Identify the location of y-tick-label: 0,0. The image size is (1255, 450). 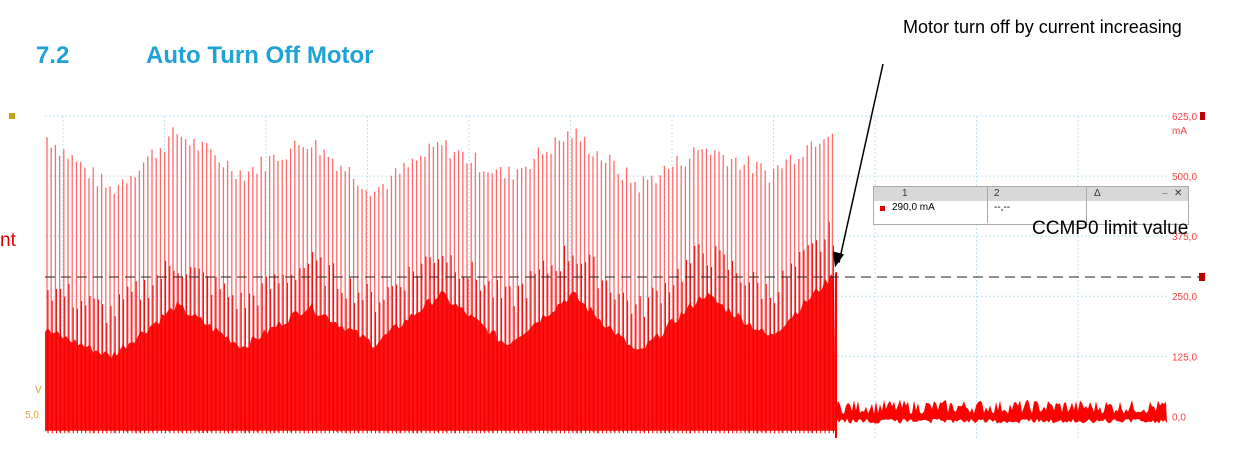
(1179, 417).